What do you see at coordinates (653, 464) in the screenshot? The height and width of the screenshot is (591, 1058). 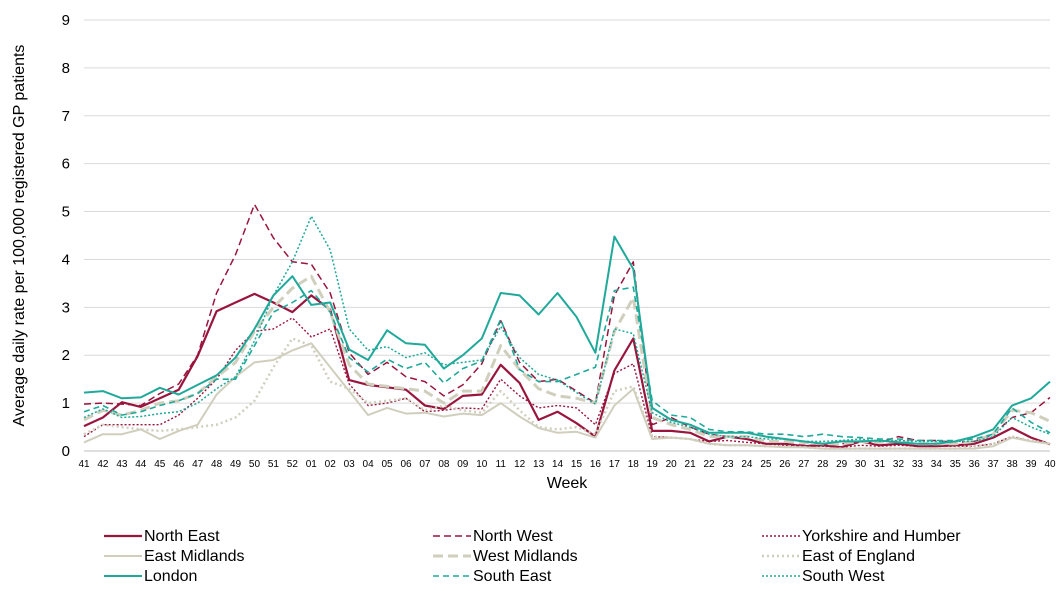 I see `x-tick-label: 19` at bounding box center [653, 464].